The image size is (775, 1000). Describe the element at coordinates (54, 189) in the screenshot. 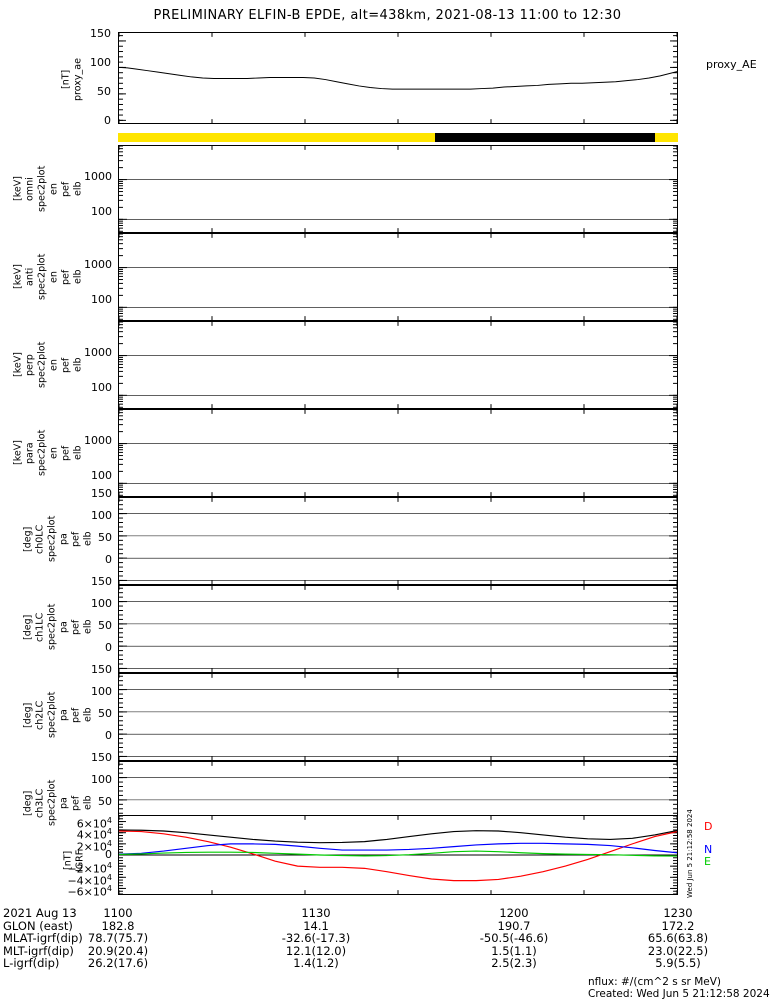

I see `en-omni-ylabel-line-2: en` at that location.